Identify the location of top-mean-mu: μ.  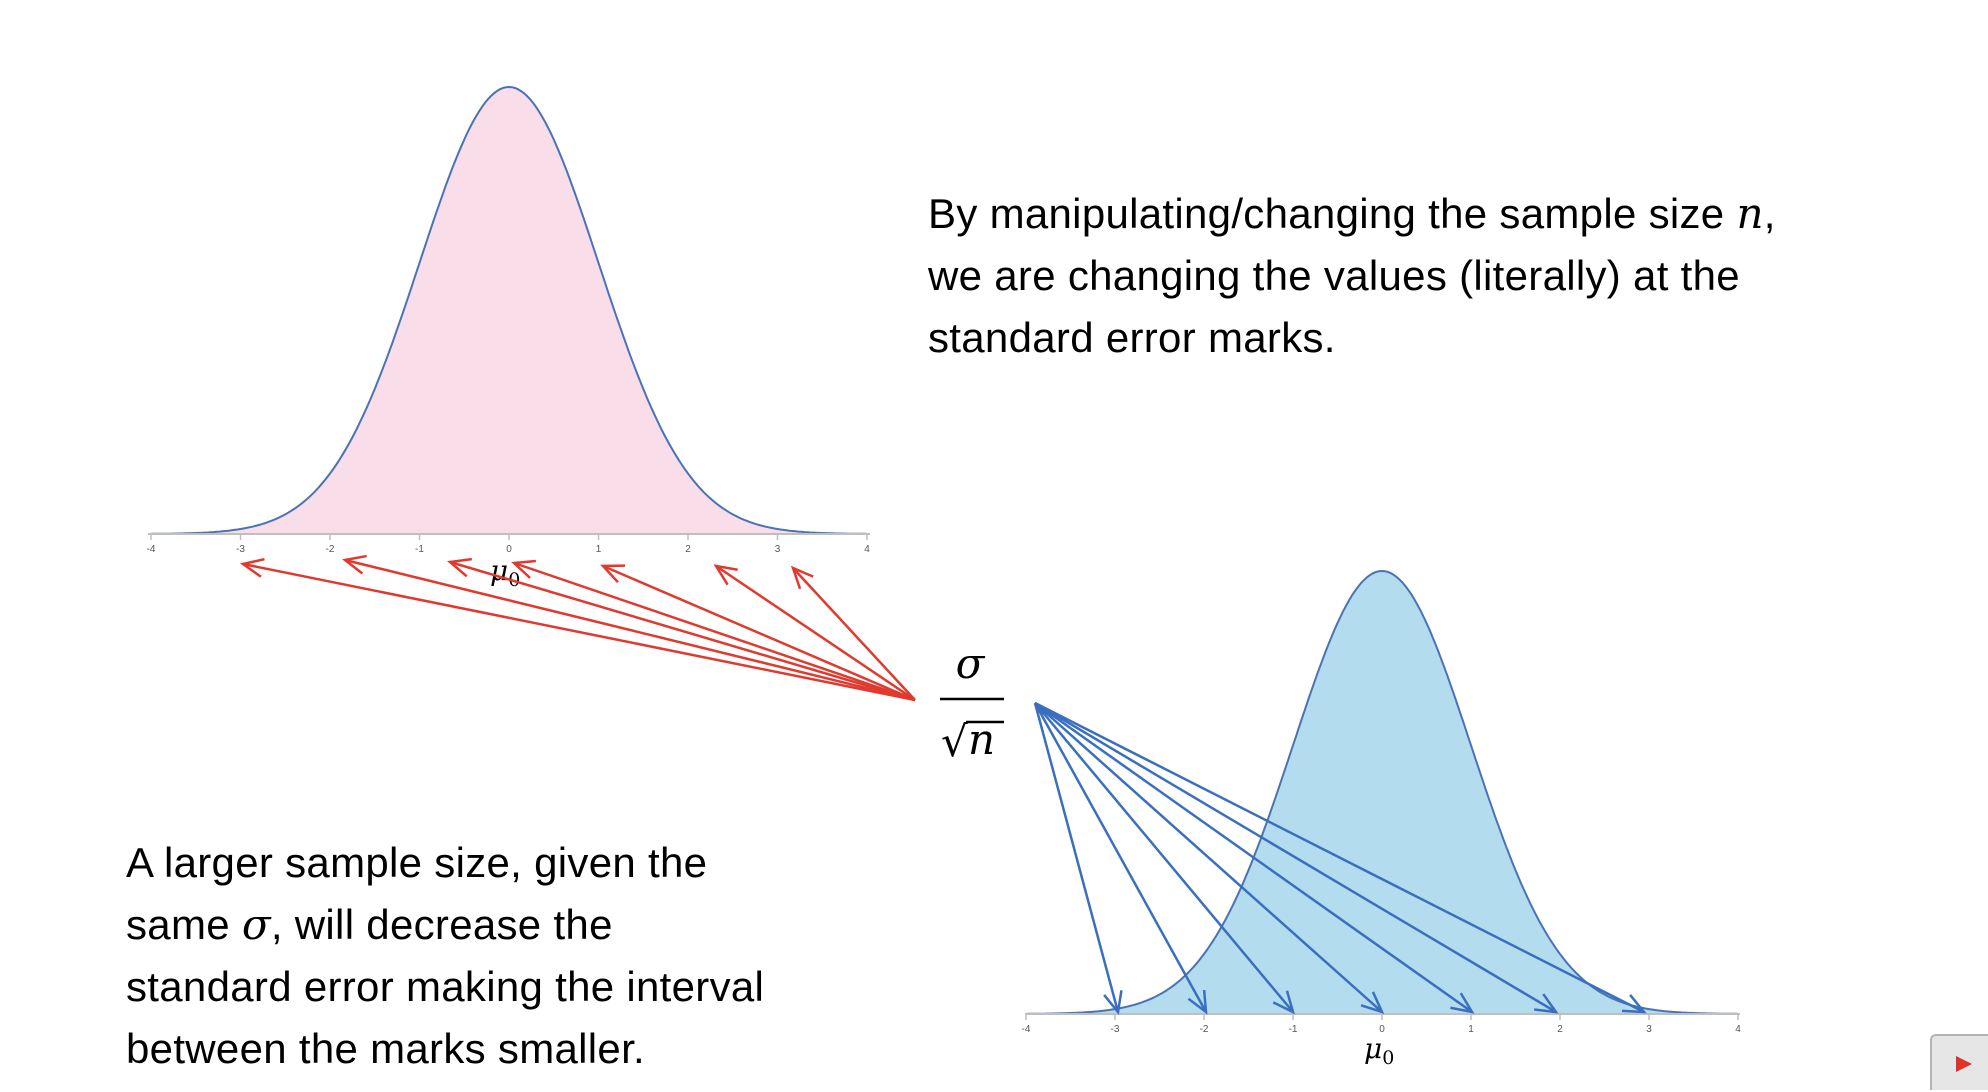
(499, 570).